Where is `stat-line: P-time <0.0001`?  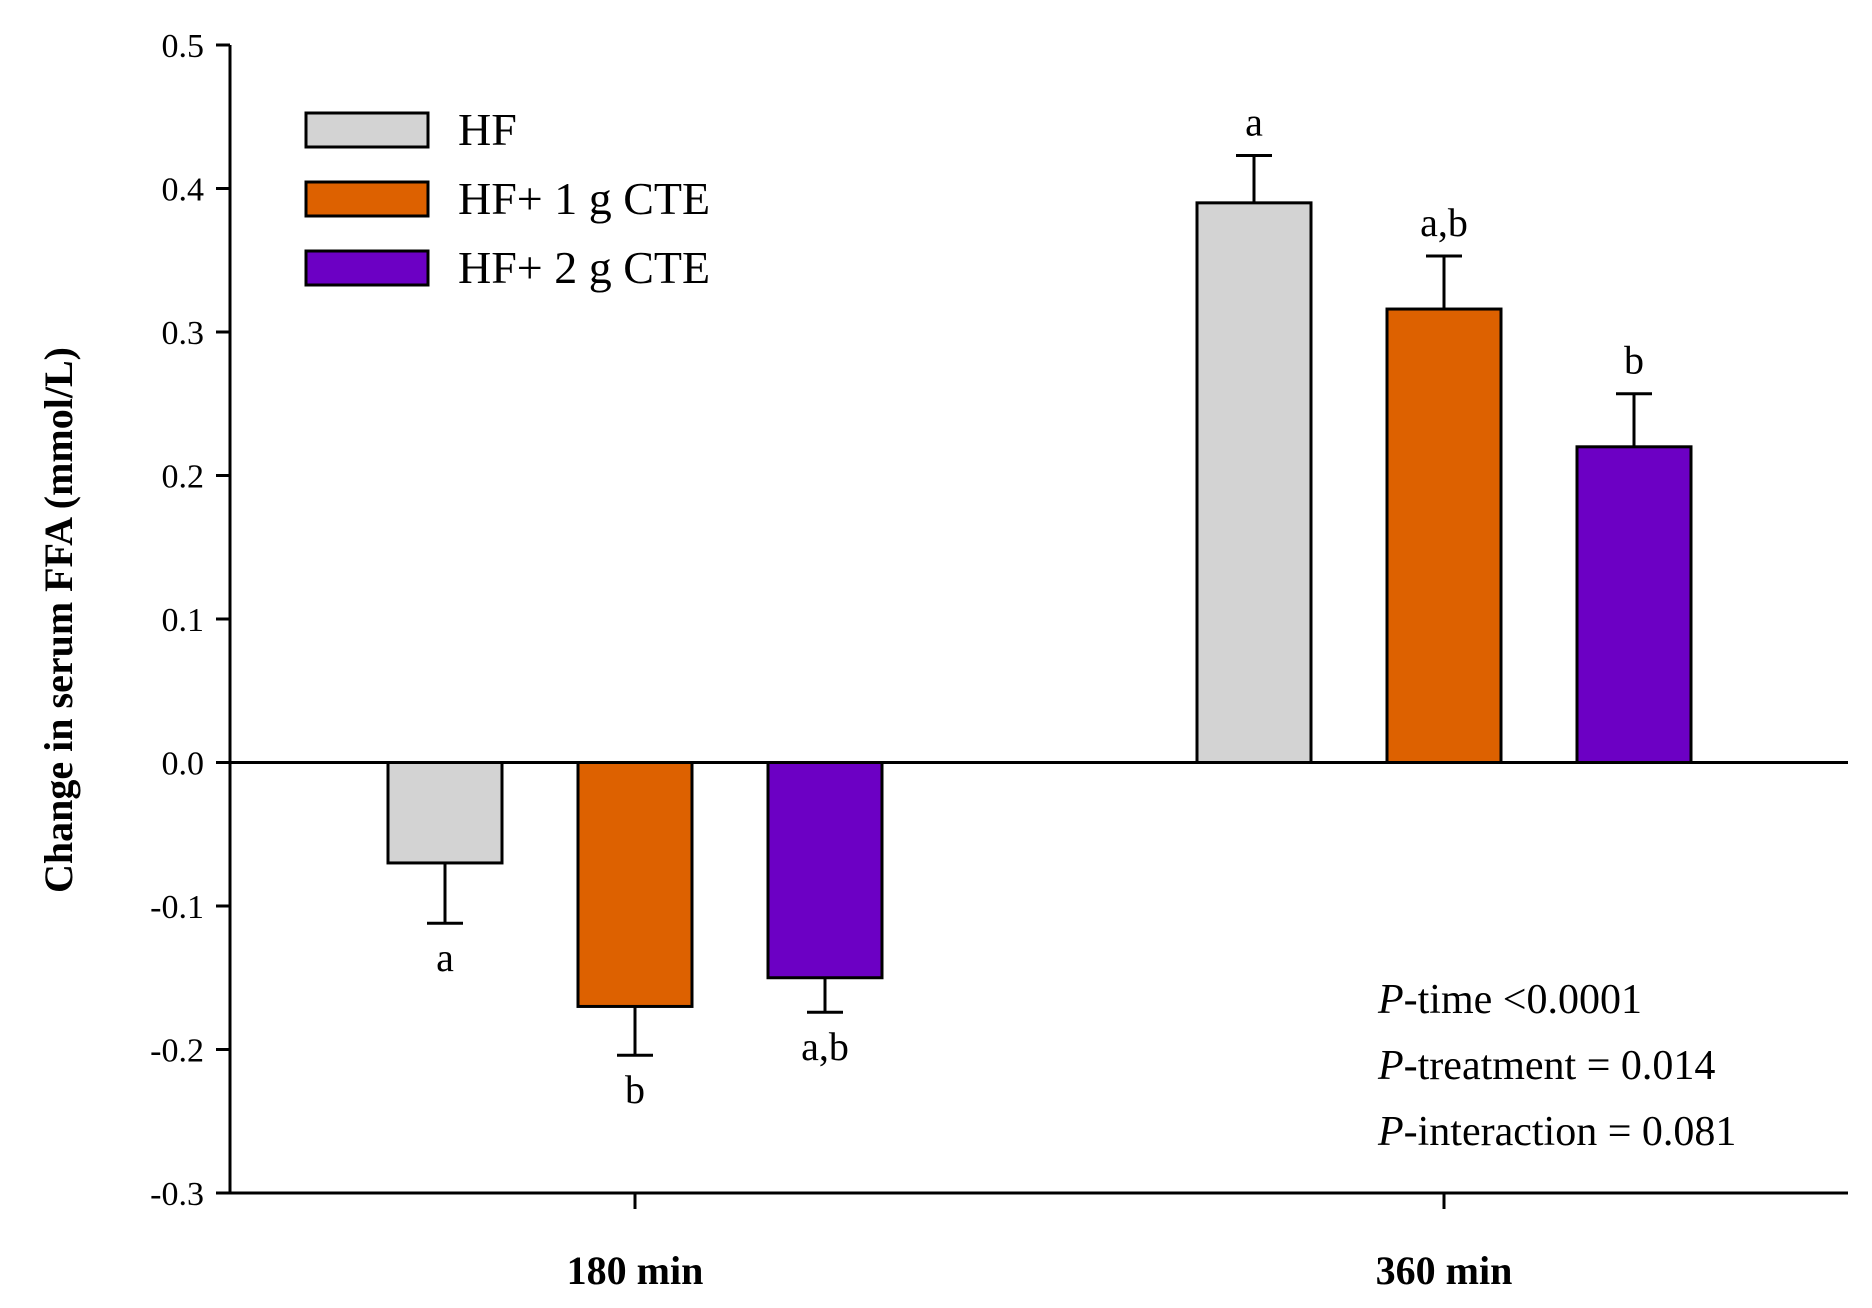 stat-line: P-time <0.0001 is located at coordinates (1509, 1000).